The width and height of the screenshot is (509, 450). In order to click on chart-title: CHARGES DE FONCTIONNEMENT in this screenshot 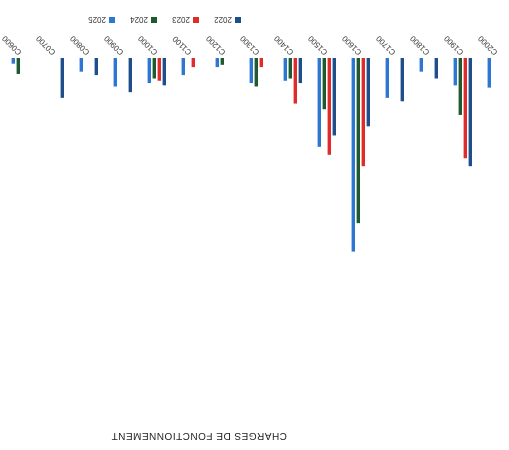, I will do `click(199, 435)`.